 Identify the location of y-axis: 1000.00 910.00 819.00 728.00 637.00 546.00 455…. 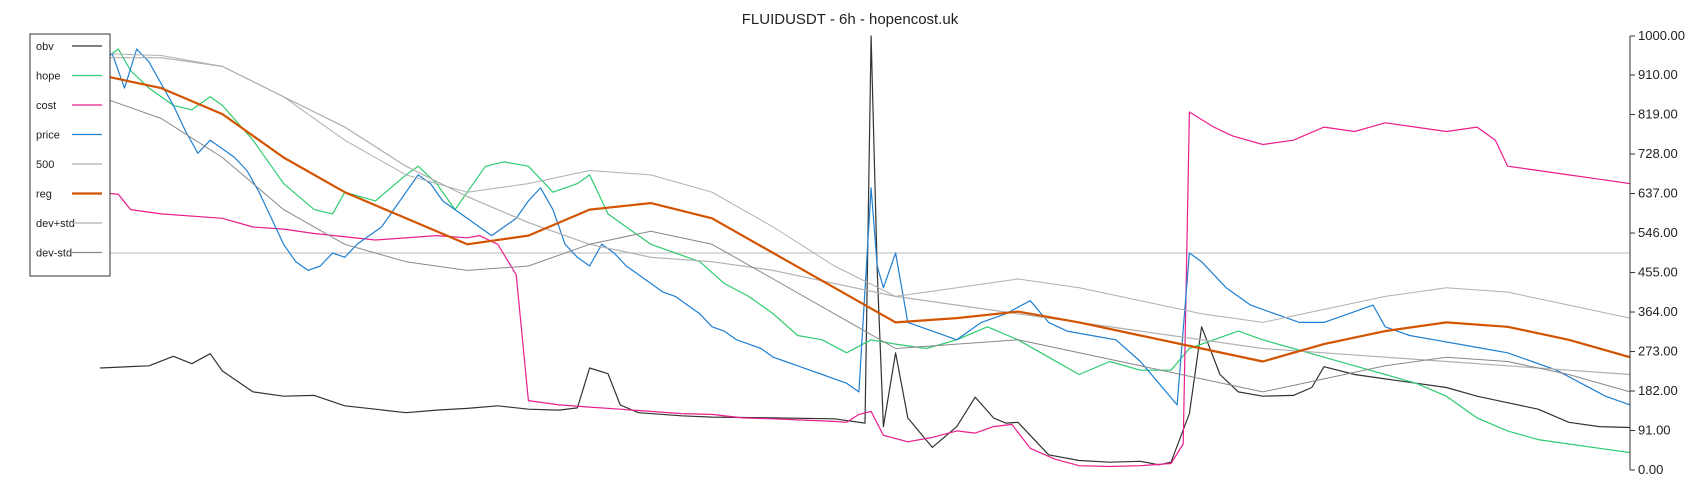
(1657, 252).